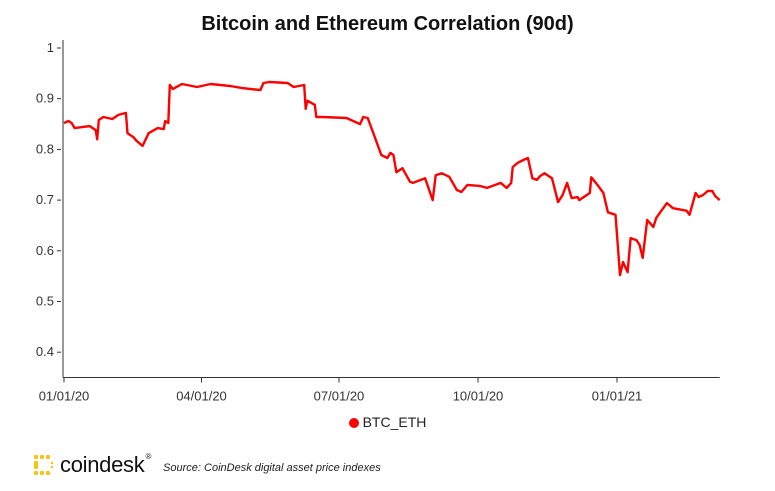 The image size is (775, 491). What do you see at coordinates (44, 465) in the screenshot?
I see `coindesk-logo-icon` at bounding box center [44, 465].